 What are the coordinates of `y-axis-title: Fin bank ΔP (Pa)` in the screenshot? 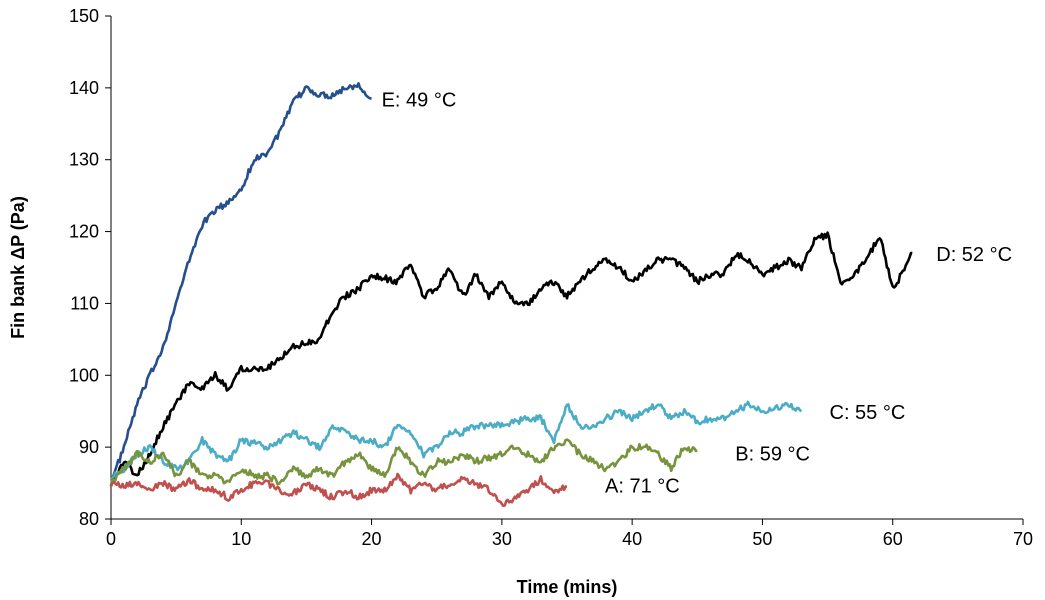 It's located at (18, 267).